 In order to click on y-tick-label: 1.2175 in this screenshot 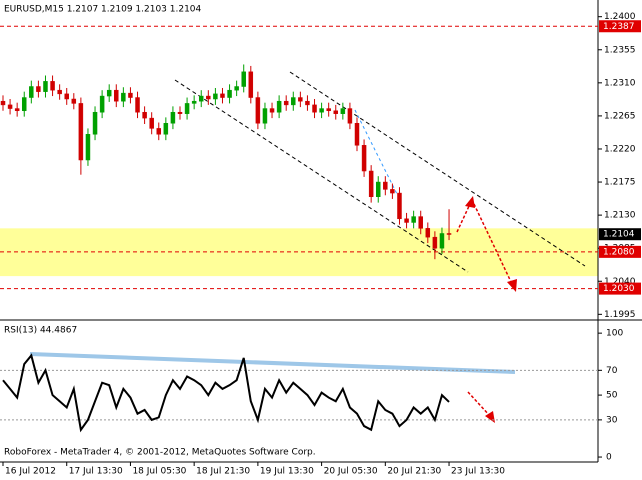, I will do `click(620, 183)`.